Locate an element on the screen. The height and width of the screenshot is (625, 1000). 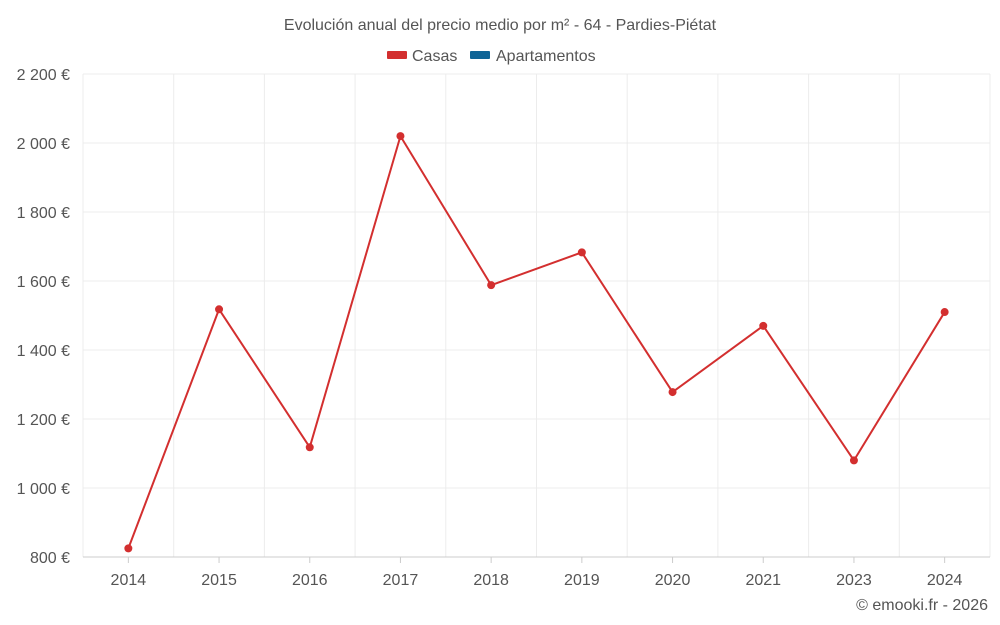
legend: Casas Apartamentos is located at coordinates (491, 56).